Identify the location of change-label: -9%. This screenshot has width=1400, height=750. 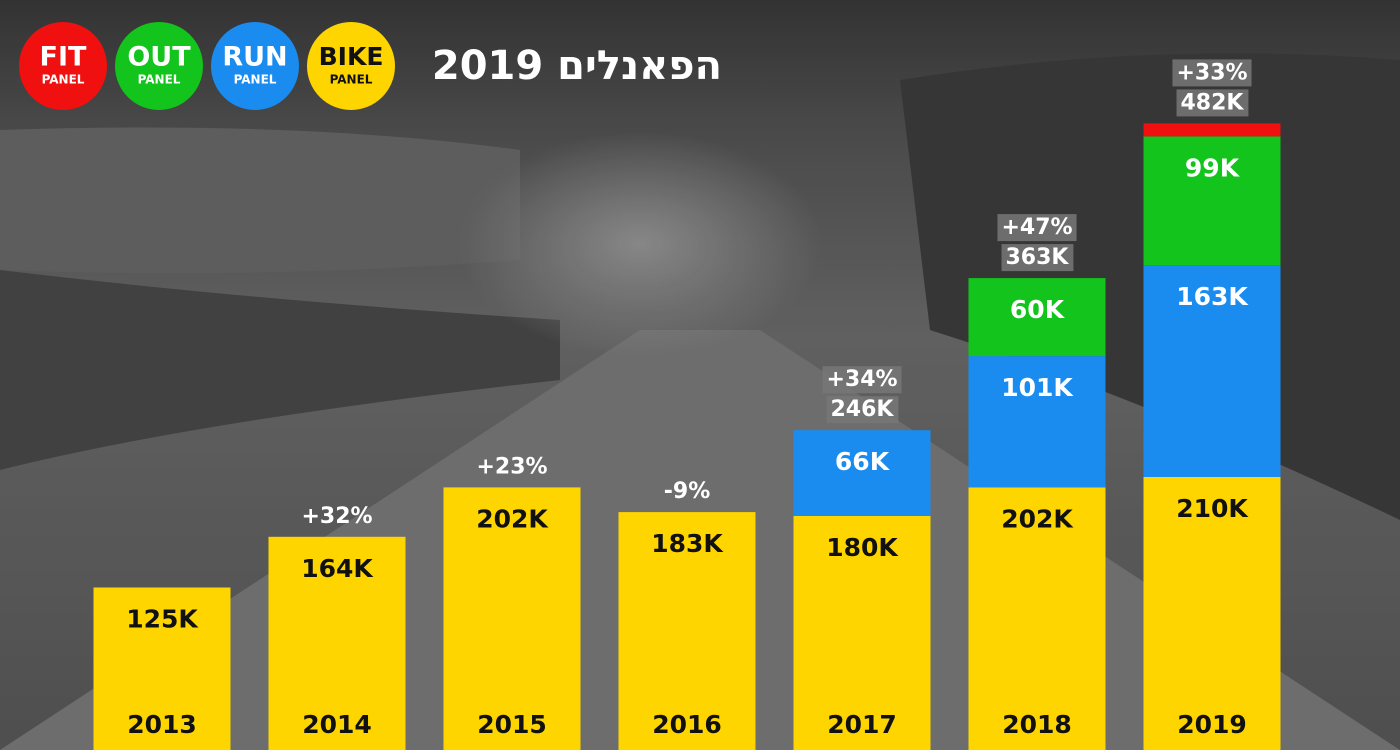
(687, 491).